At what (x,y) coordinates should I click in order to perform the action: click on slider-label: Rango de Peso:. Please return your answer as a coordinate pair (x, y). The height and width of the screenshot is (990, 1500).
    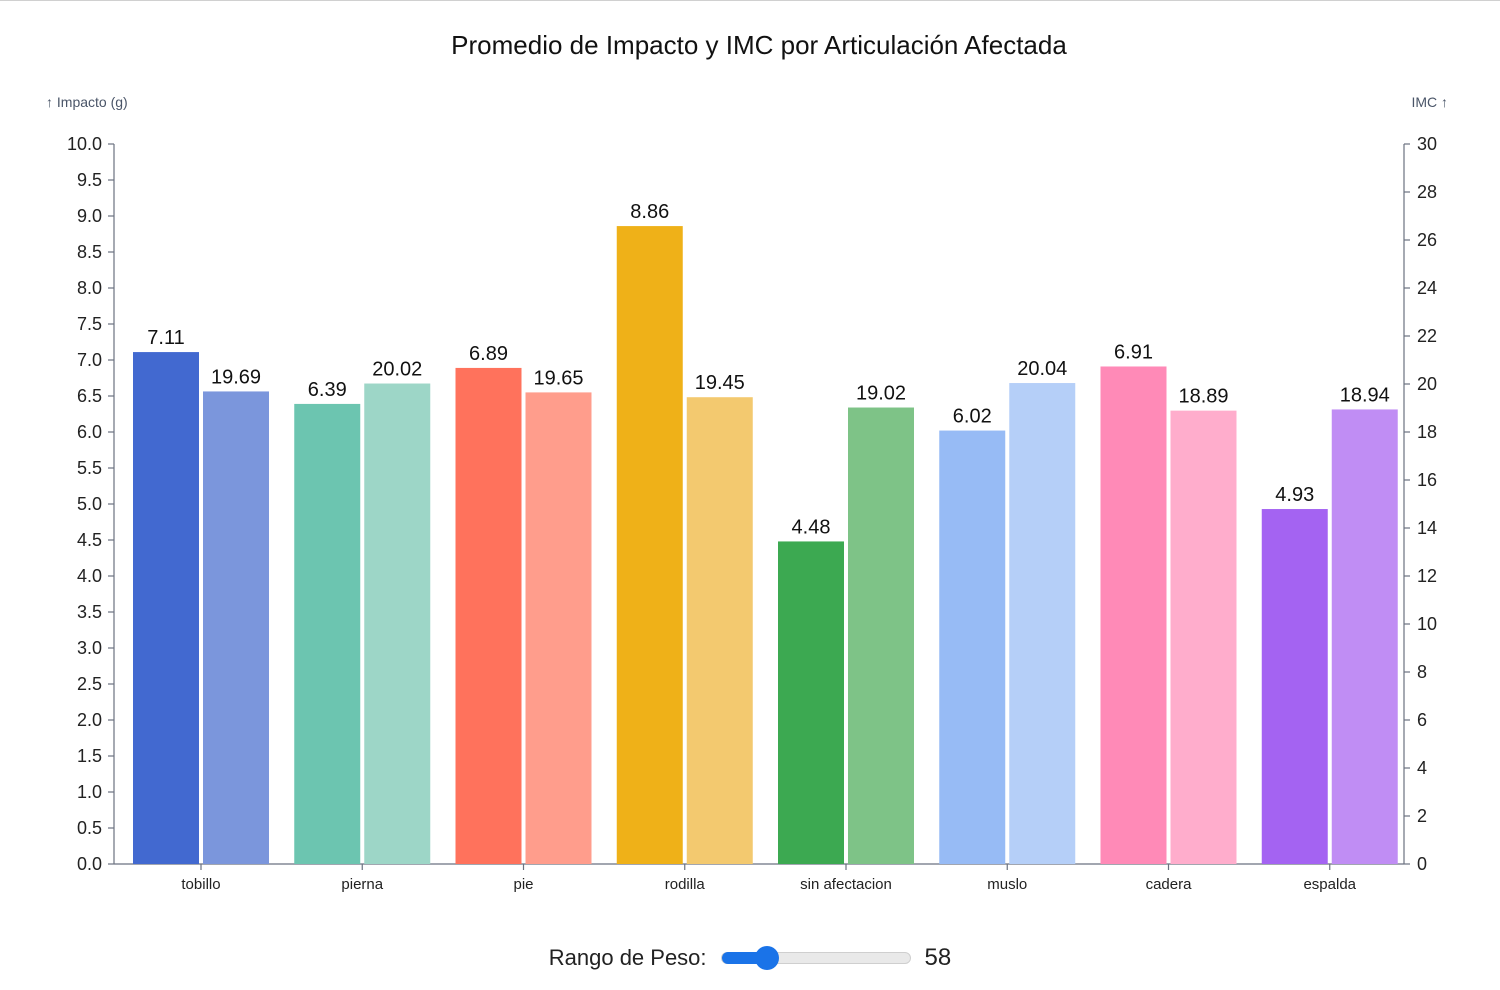
    Looking at the image, I should click on (627, 957).